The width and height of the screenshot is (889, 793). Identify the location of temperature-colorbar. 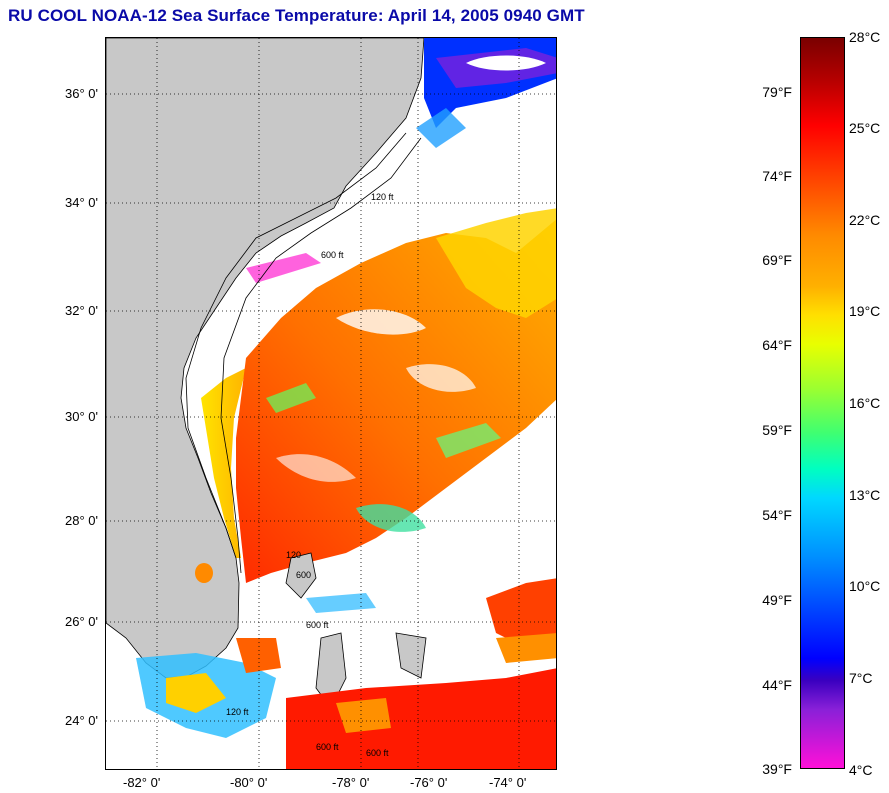
(822, 403).